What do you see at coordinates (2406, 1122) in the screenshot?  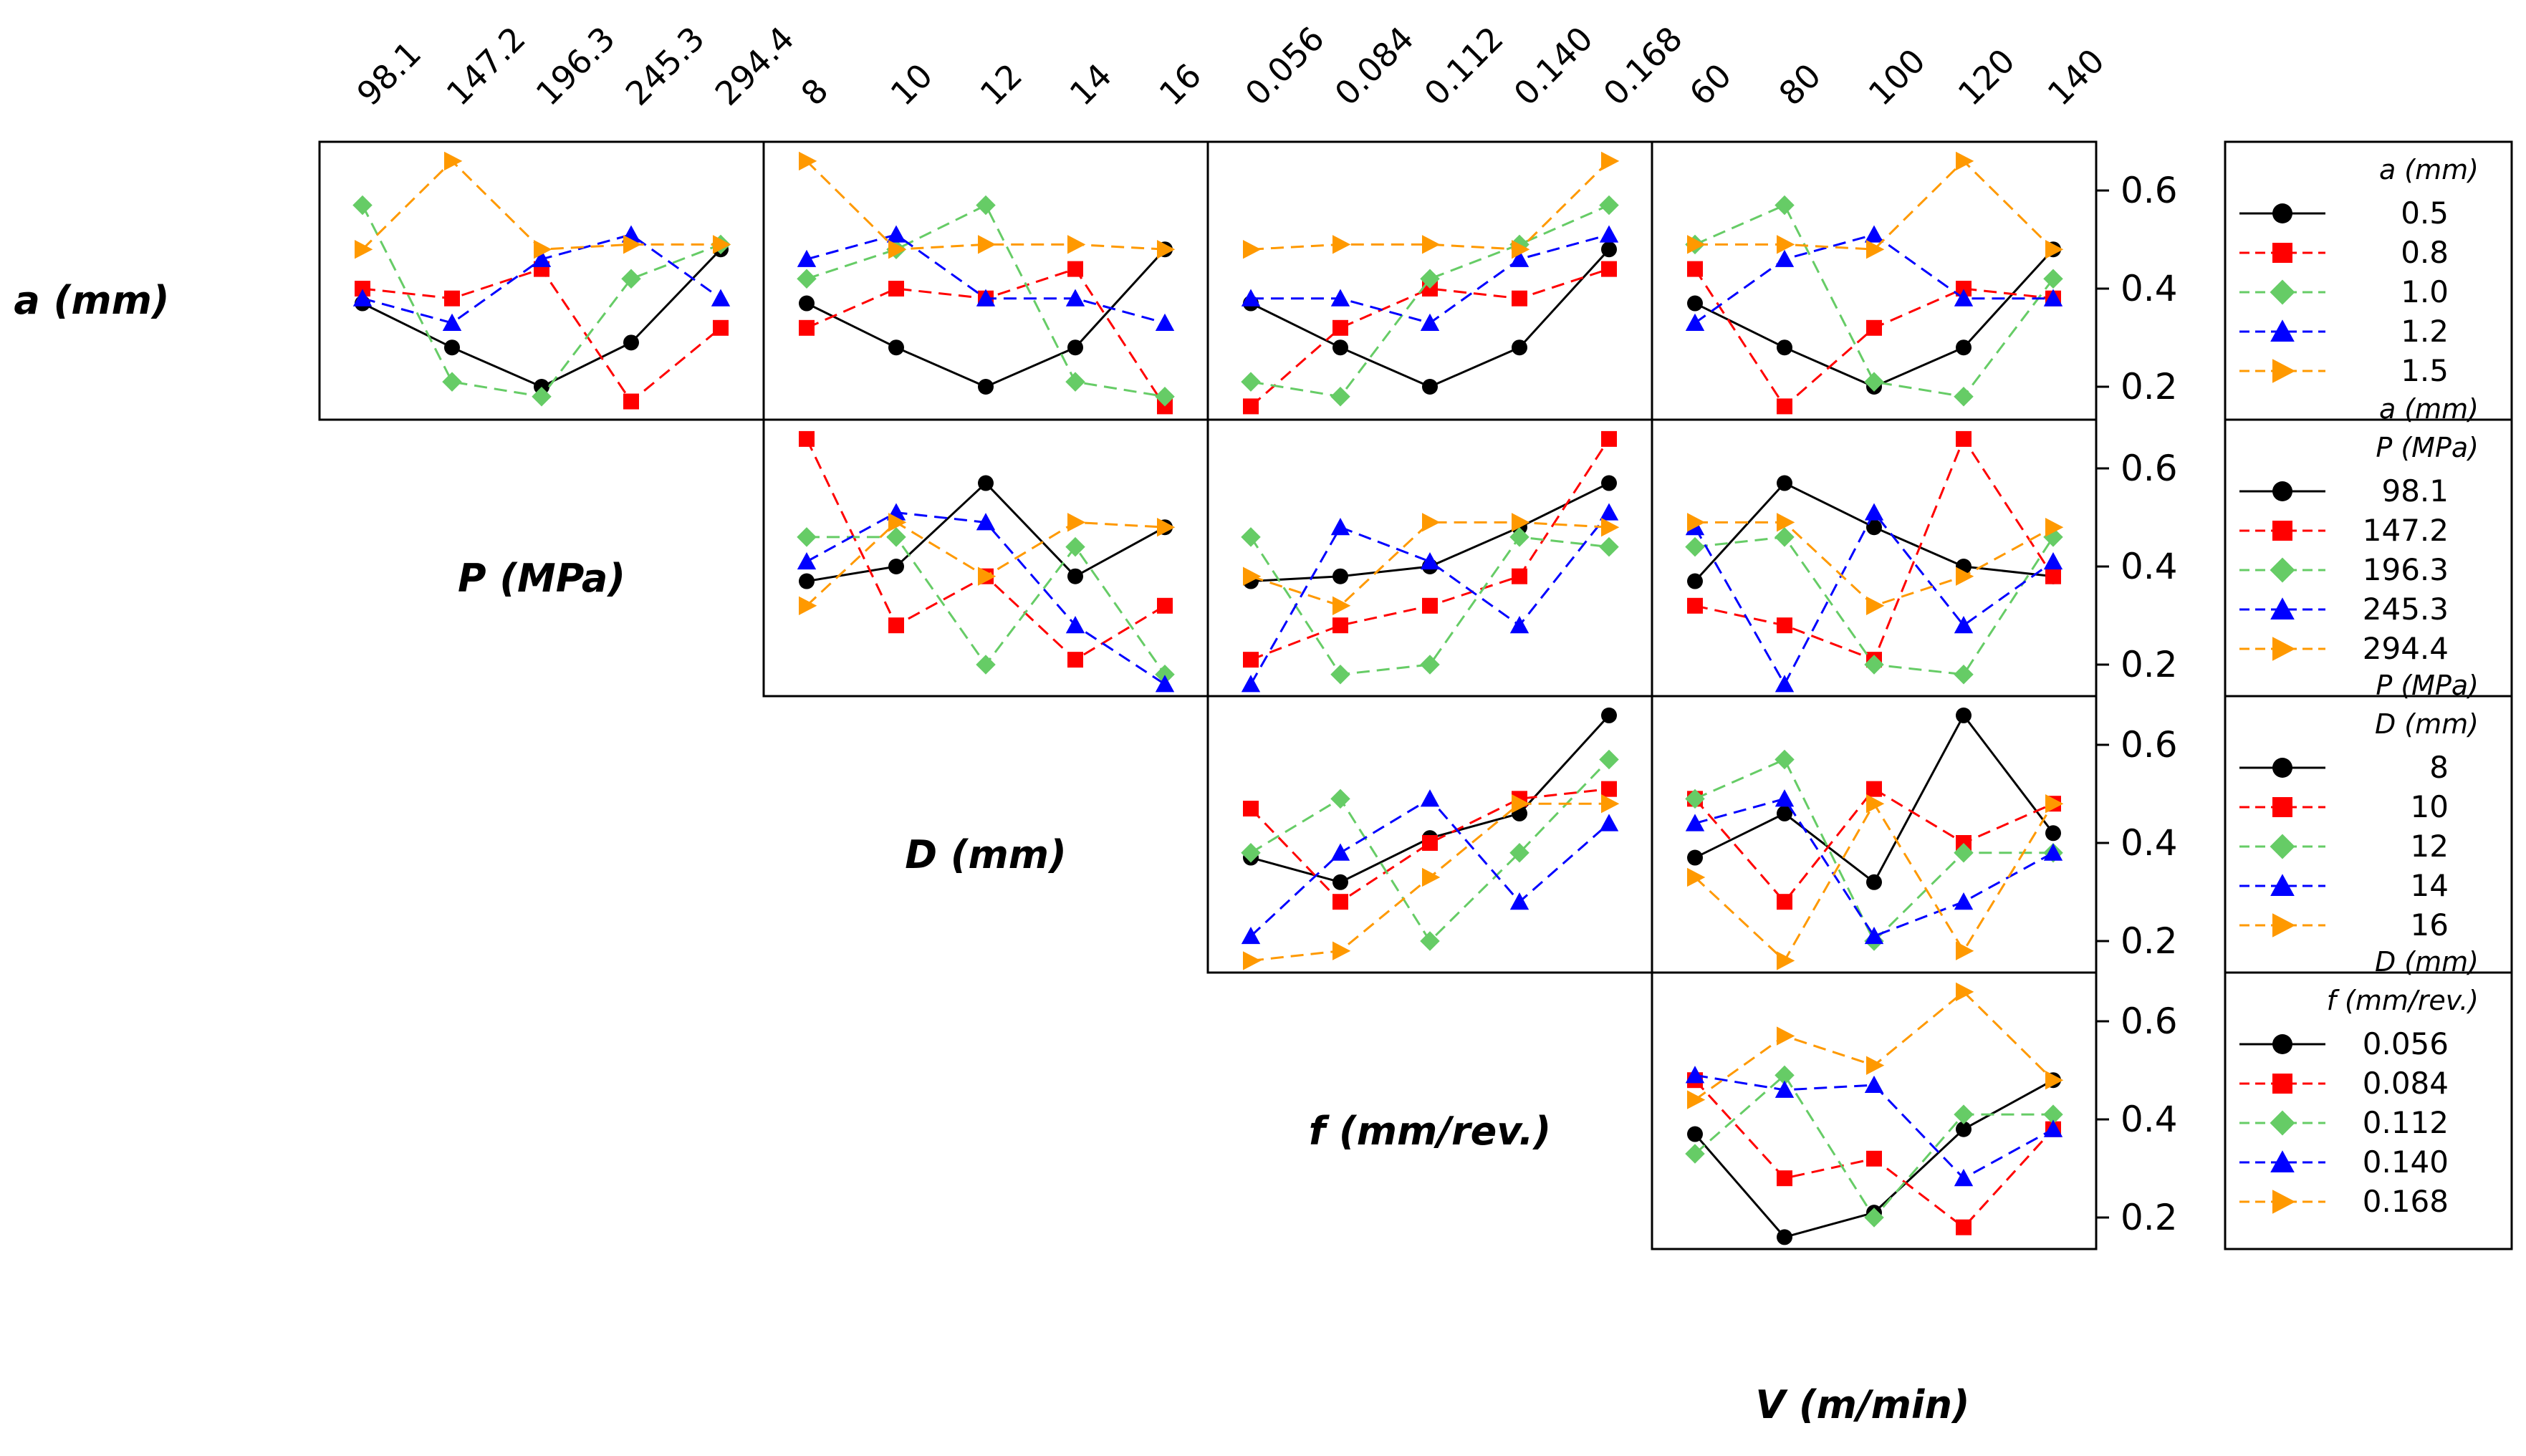 I see `legend-entry-0.112: 0.112` at bounding box center [2406, 1122].